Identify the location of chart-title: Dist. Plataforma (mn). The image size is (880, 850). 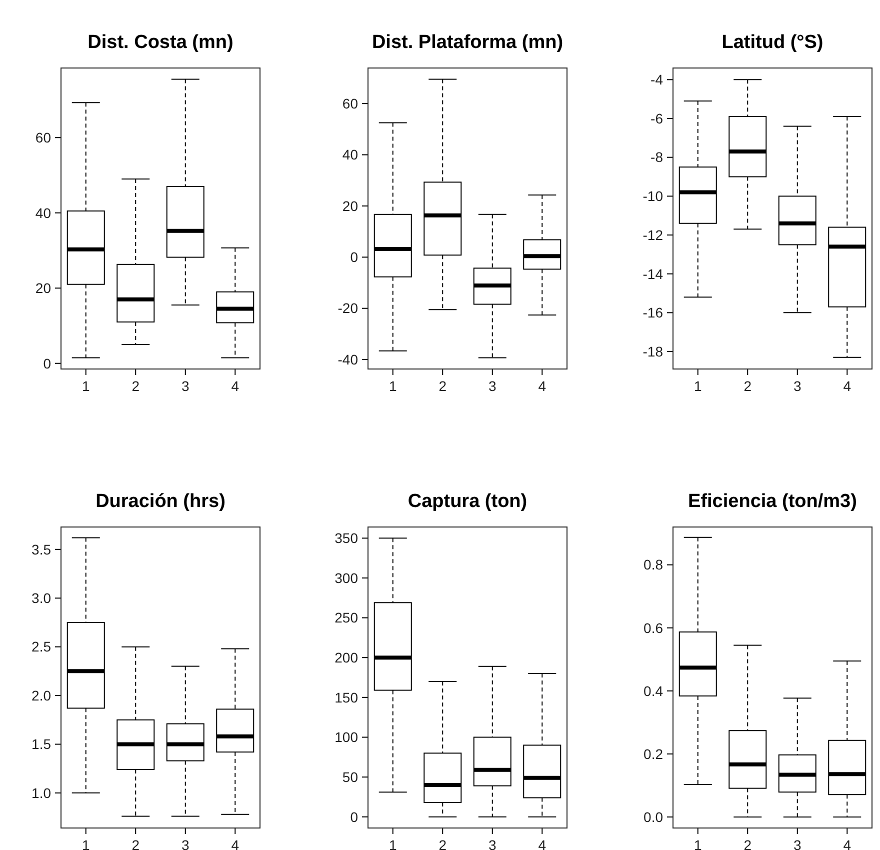
(468, 42).